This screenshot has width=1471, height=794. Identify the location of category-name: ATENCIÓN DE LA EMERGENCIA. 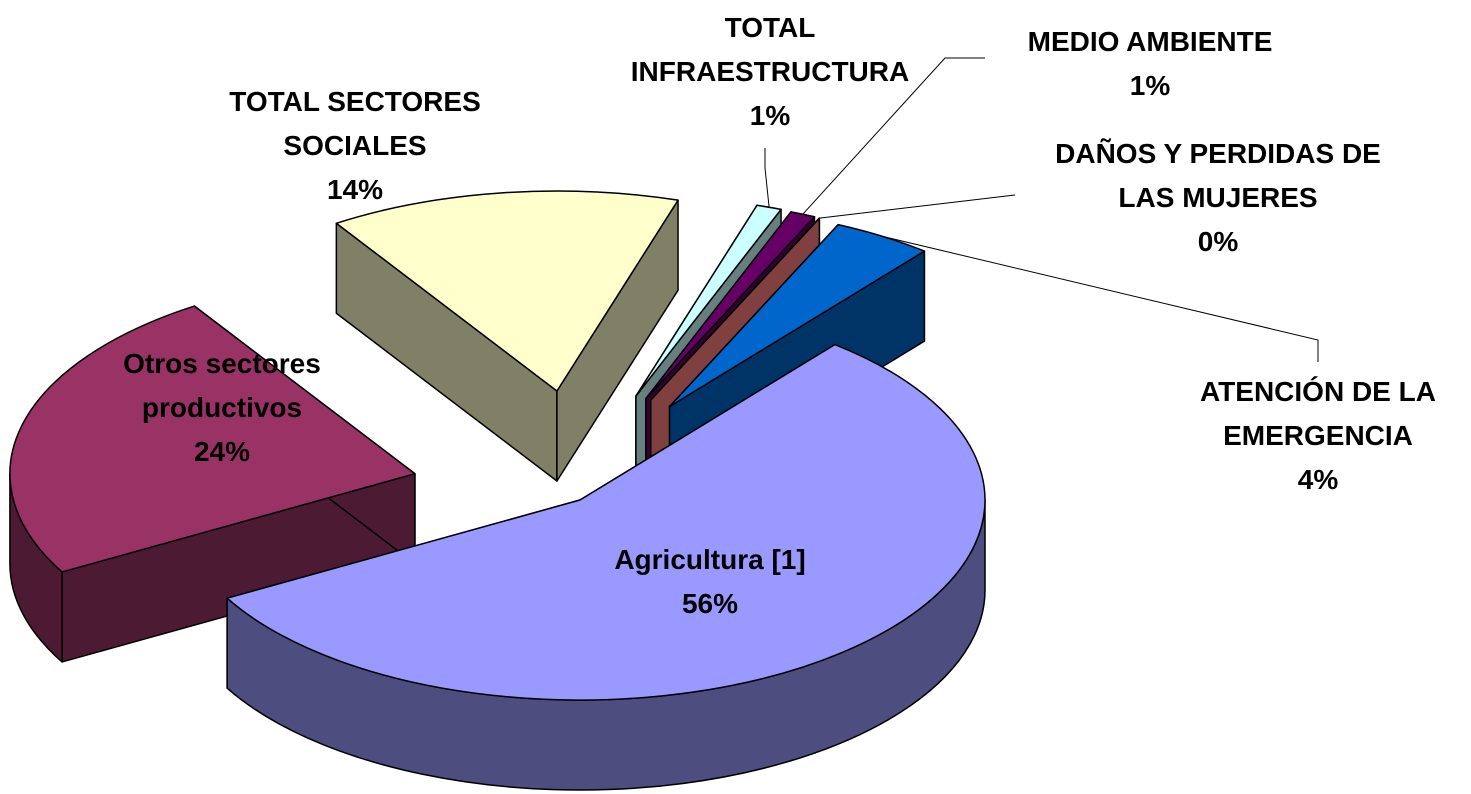
(1318, 413).